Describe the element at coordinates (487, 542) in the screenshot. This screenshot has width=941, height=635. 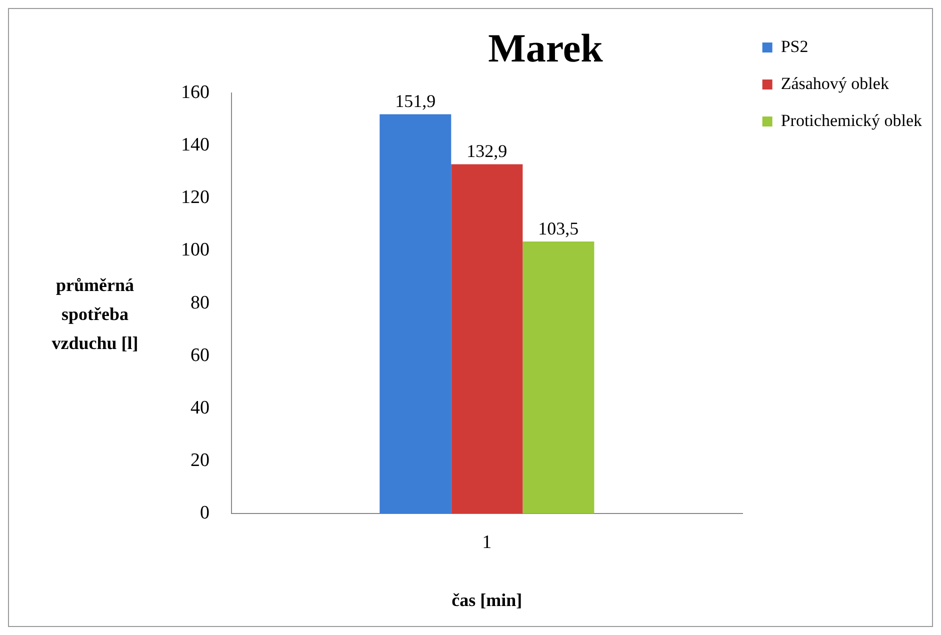
I see `x-tick-label: 1` at that location.